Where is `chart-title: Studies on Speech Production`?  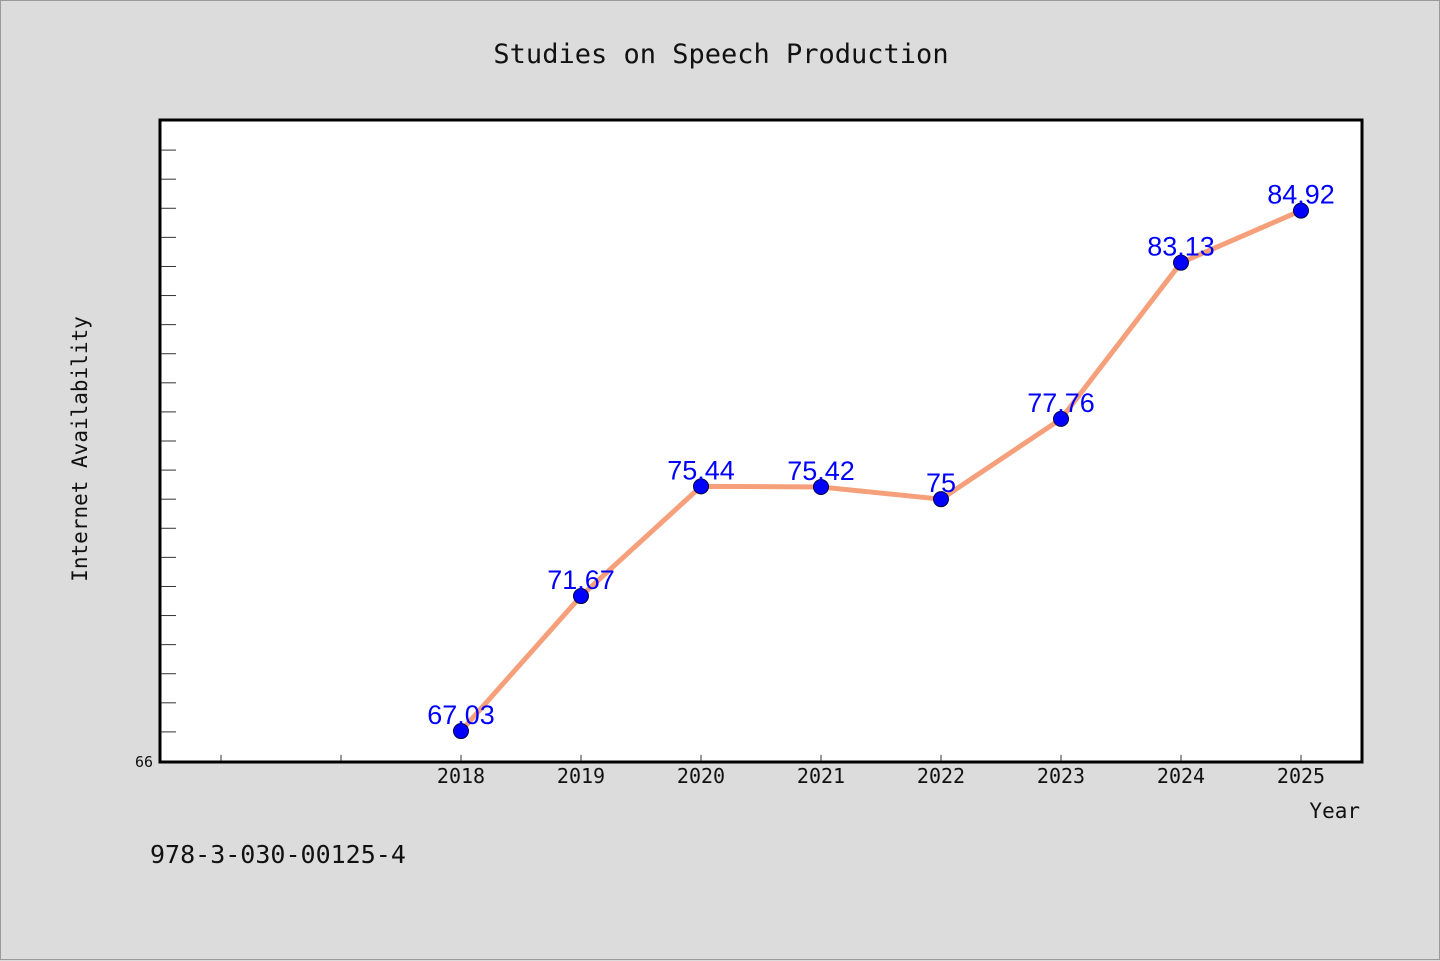 chart-title: Studies on Speech Production is located at coordinates (720, 54).